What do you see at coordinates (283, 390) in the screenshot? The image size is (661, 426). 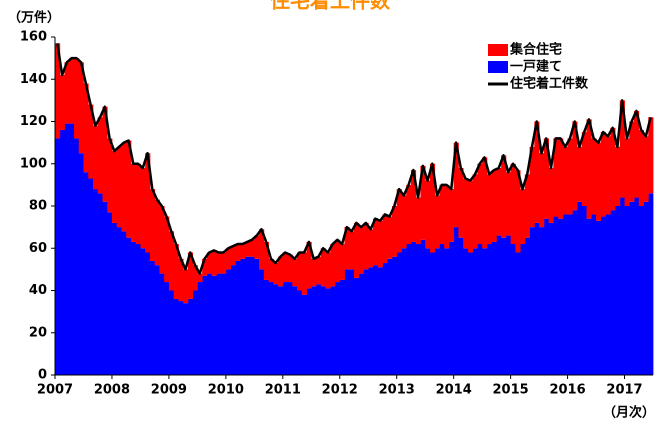 I see `x-tick-label: 2011` at bounding box center [283, 390].